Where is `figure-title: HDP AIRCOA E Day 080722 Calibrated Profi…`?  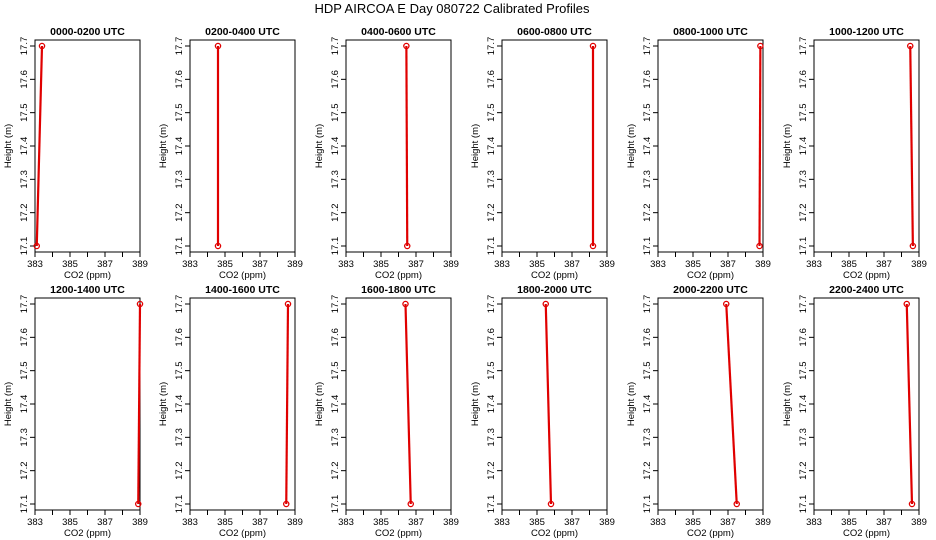
figure-title: HDP AIRCOA E Day 080722 Calibrated Profi… is located at coordinates (452, 8).